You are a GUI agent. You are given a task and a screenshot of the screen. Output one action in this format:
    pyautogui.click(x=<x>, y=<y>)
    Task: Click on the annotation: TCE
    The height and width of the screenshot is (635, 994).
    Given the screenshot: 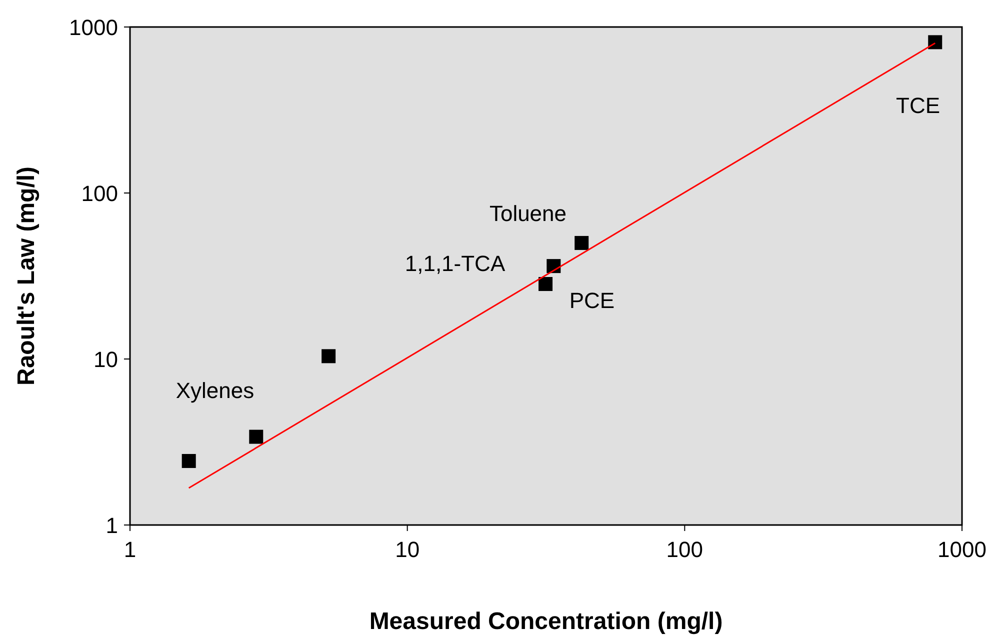 What is the action you would take?
    pyautogui.click(x=918, y=105)
    